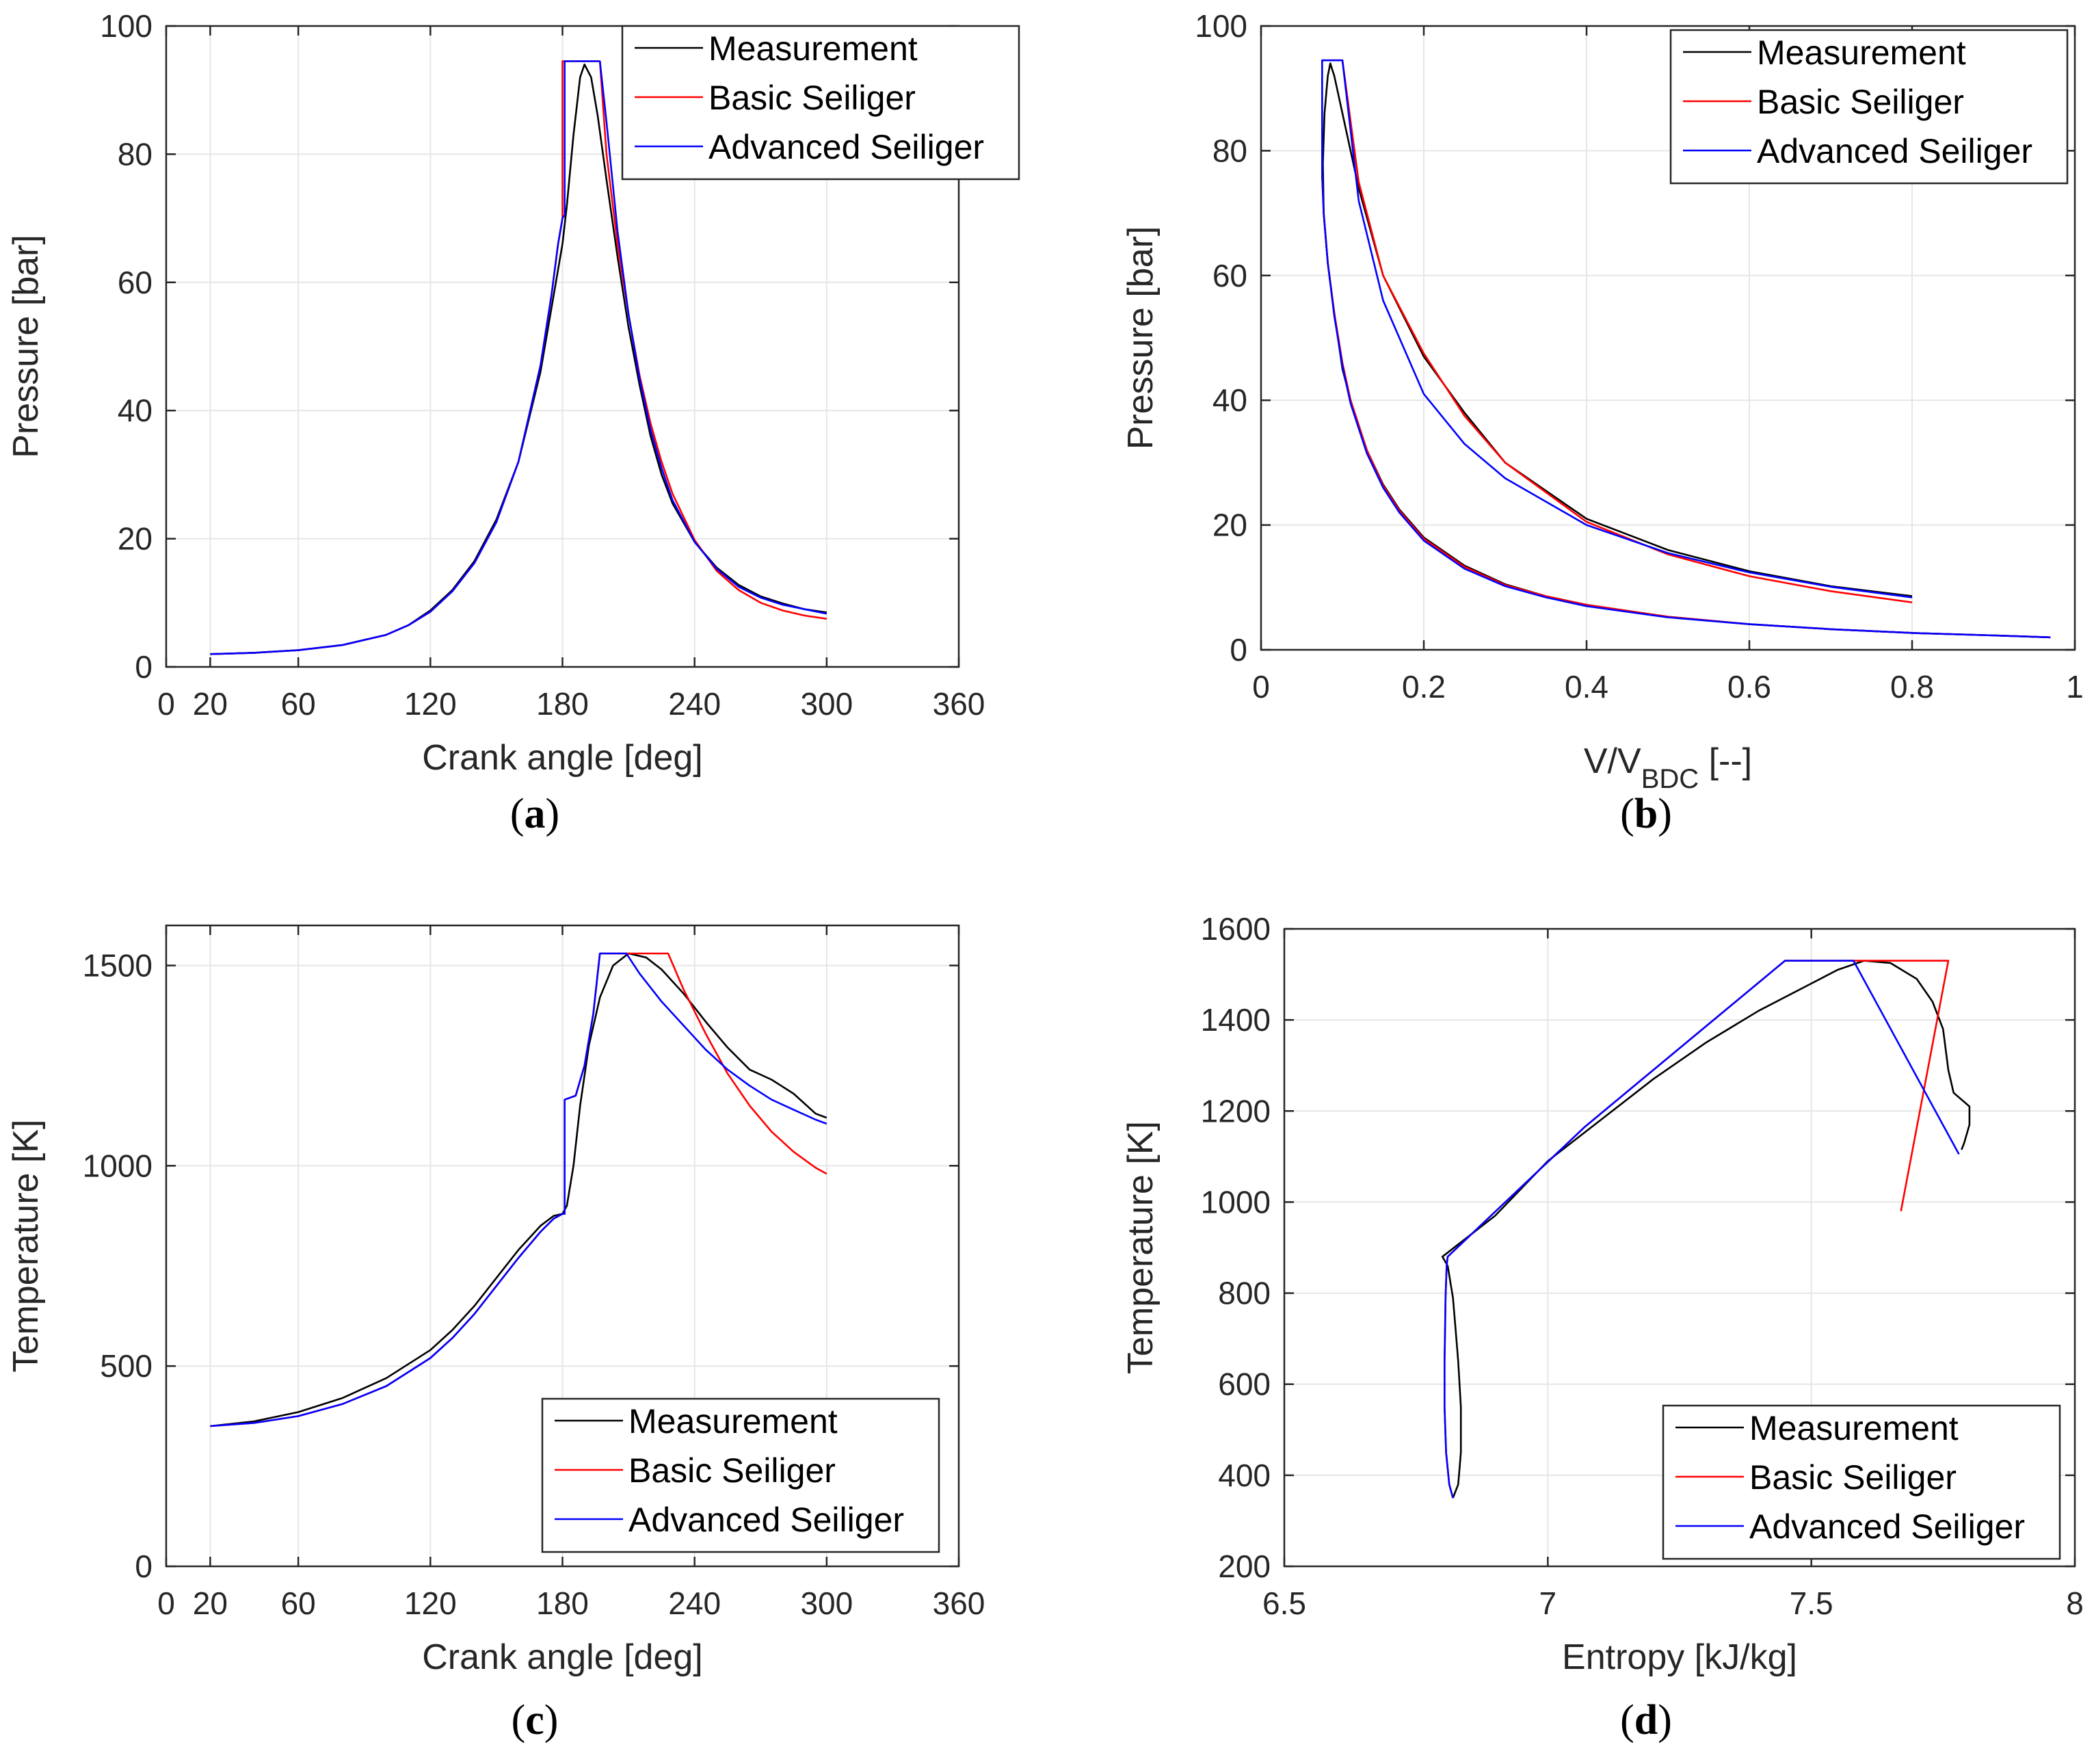 This screenshot has width=2094, height=1764. What do you see at coordinates (1284, 1603) in the screenshot?
I see `x-tick-label: 6.5` at bounding box center [1284, 1603].